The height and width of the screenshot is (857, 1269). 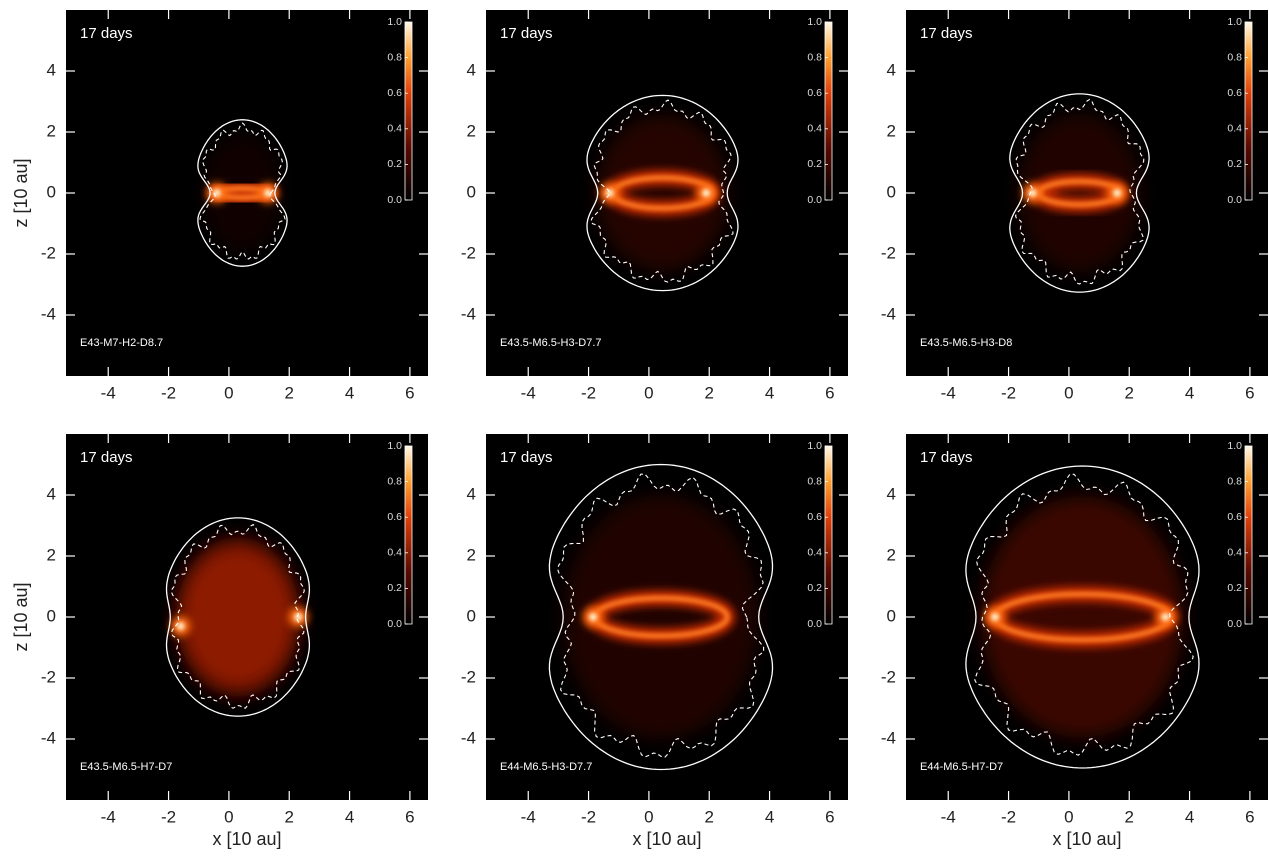 I want to click on diffuse-emission, so click(x=661, y=617).